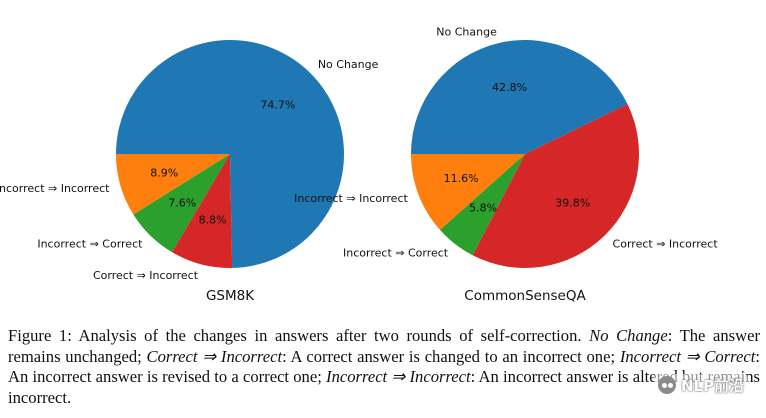  What do you see at coordinates (509, 87) in the screenshot?
I see `pie-pct-label-no-change: 42.8%` at bounding box center [509, 87].